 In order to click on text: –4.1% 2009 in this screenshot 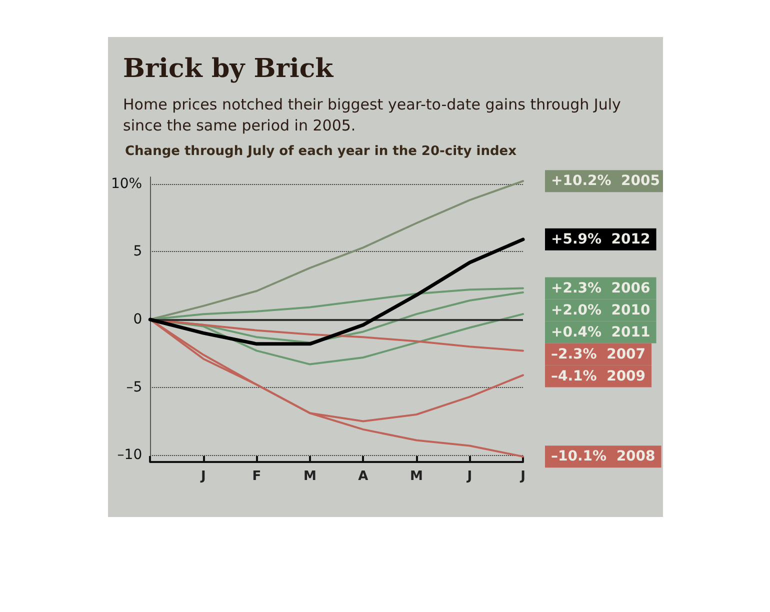, I will do `click(598, 376)`.